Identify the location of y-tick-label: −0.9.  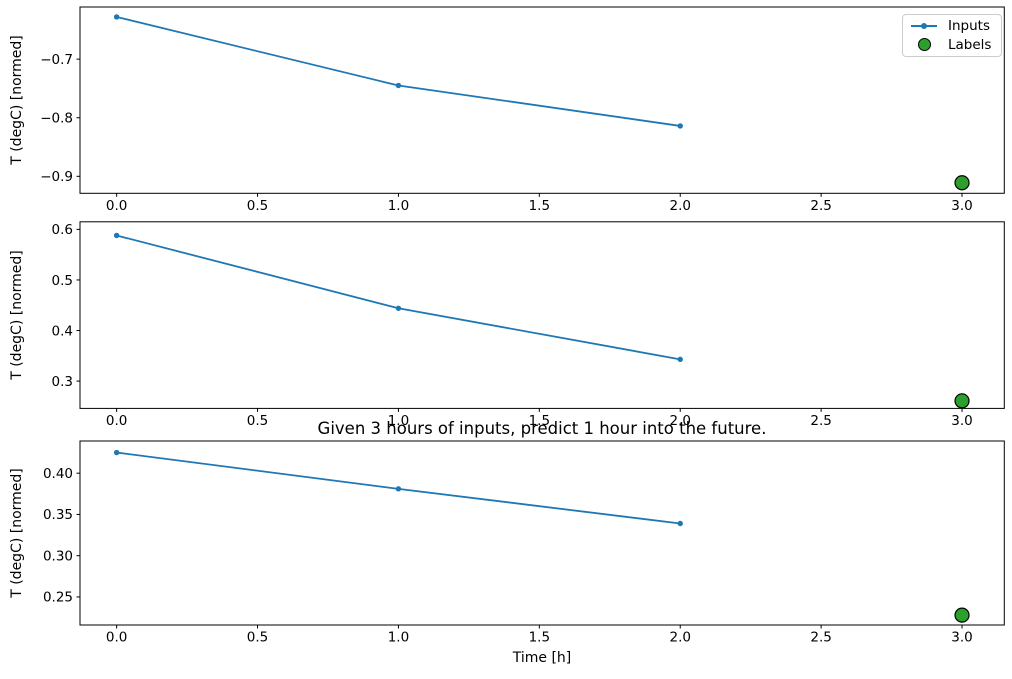
(56, 177).